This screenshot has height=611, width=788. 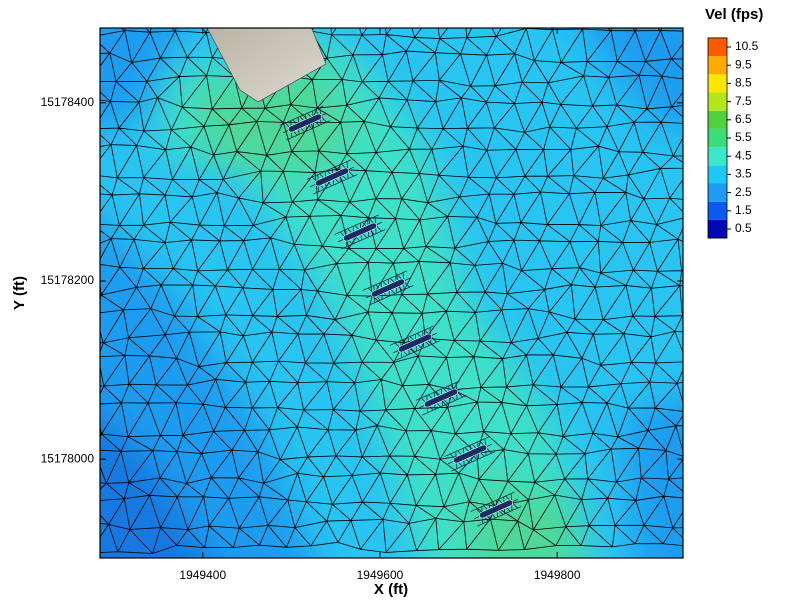 What do you see at coordinates (743, 192) in the screenshot?
I see `colorbar-label: 2.5` at bounding box center [743, 192].